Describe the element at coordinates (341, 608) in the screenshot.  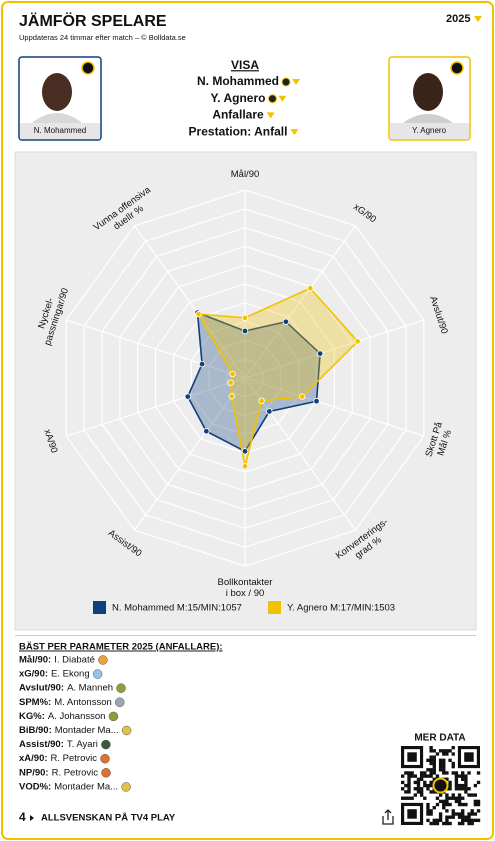
I see `legend-label: Y. Agnero M:17/MIN:1503` at that location.